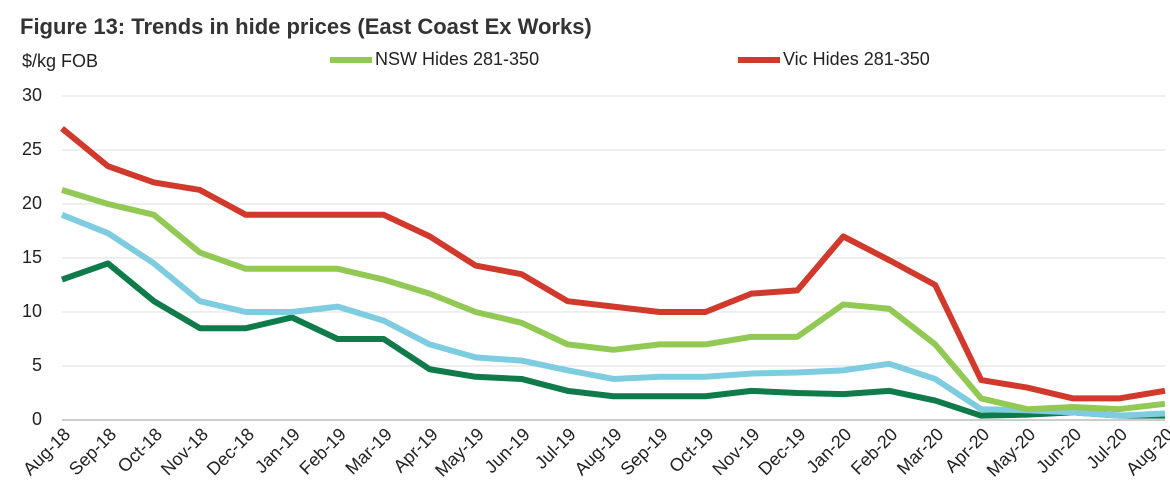  Describe the element at coordinates (32, 203) in the screenshot. I see `y-tick-label: 20` at that location.